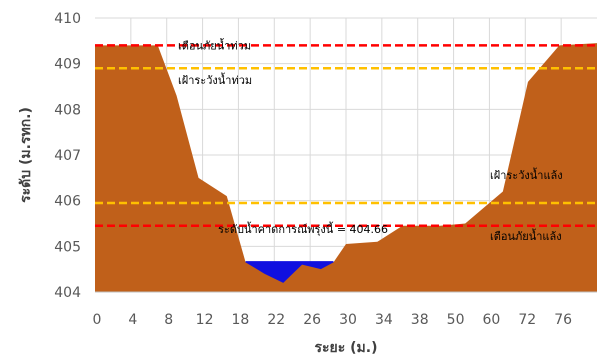  Describe the element at coordinates (492, 320) in the screenshot. I see `x-tick-label: 60` at that location.